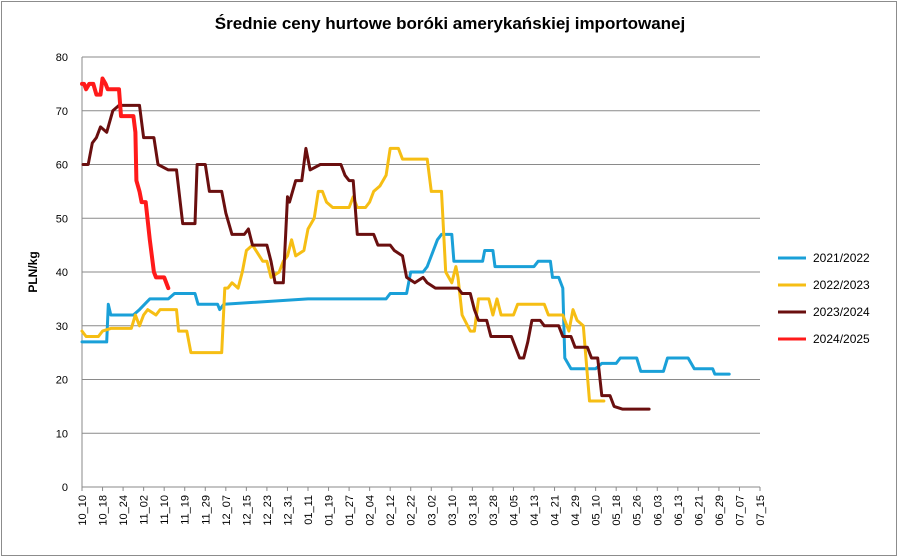 This screenshot has width=900, height=559. I want to click on x-tick-label: 03_28, so click(494, 510).